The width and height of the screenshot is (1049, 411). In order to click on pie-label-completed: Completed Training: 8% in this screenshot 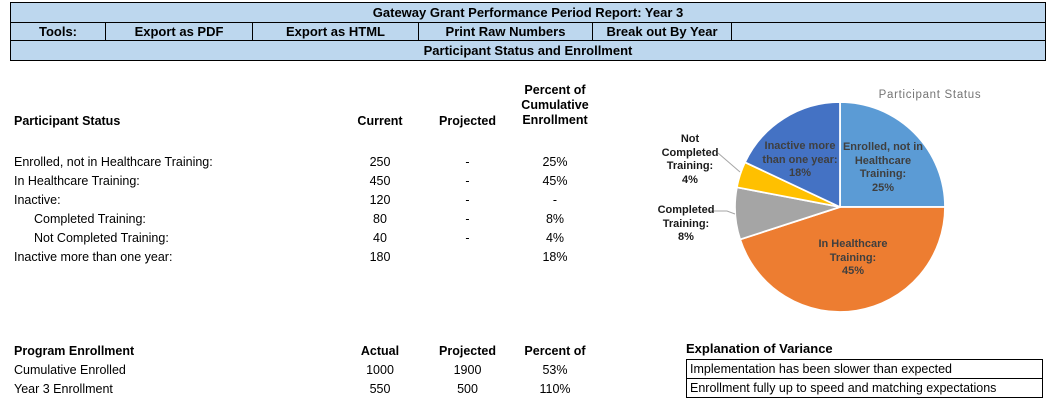, I will do `click(686, 223)`.